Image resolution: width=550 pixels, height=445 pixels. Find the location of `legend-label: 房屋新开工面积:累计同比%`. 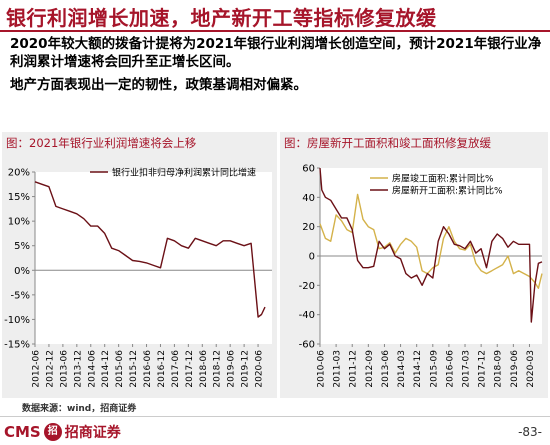

legend-label: 房屋新开工面积:累计同比% is located at coordinates (447, 191).